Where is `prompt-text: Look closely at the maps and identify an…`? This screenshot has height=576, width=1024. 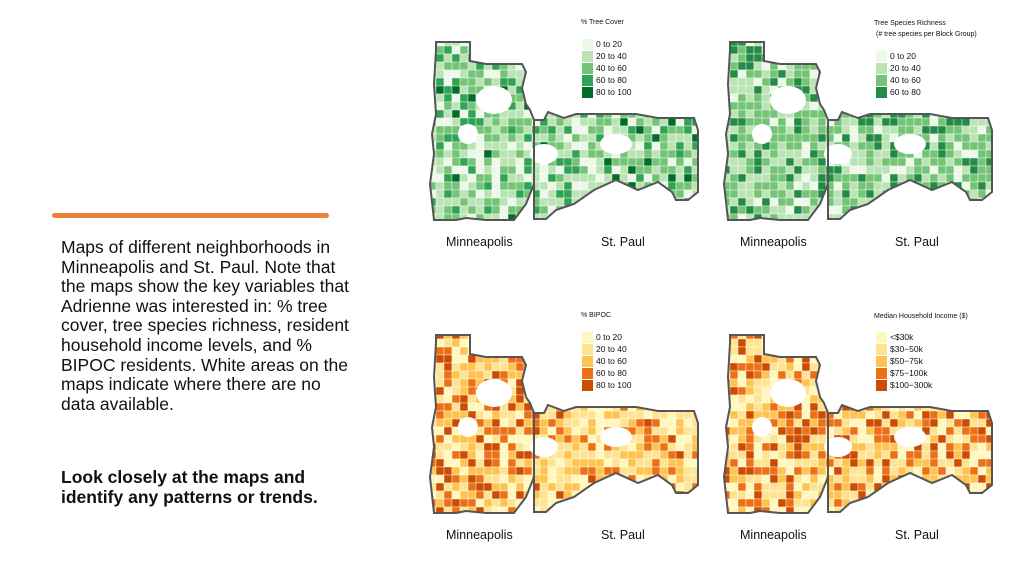 prompt-text: Look closely at the maps and identify an… is located at coordinates (189, 487).